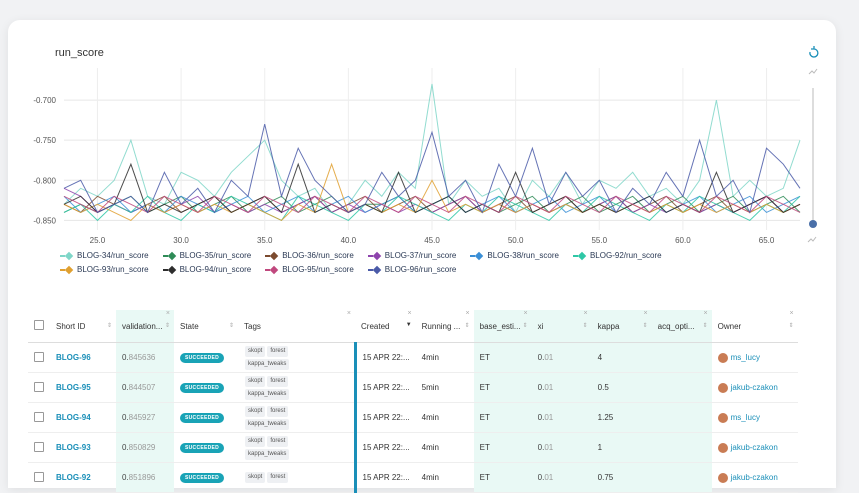  What do you see at coordinates (813, 71) in the screenshot?
I see `smoothing-icon` at bounding box center [813, 71].